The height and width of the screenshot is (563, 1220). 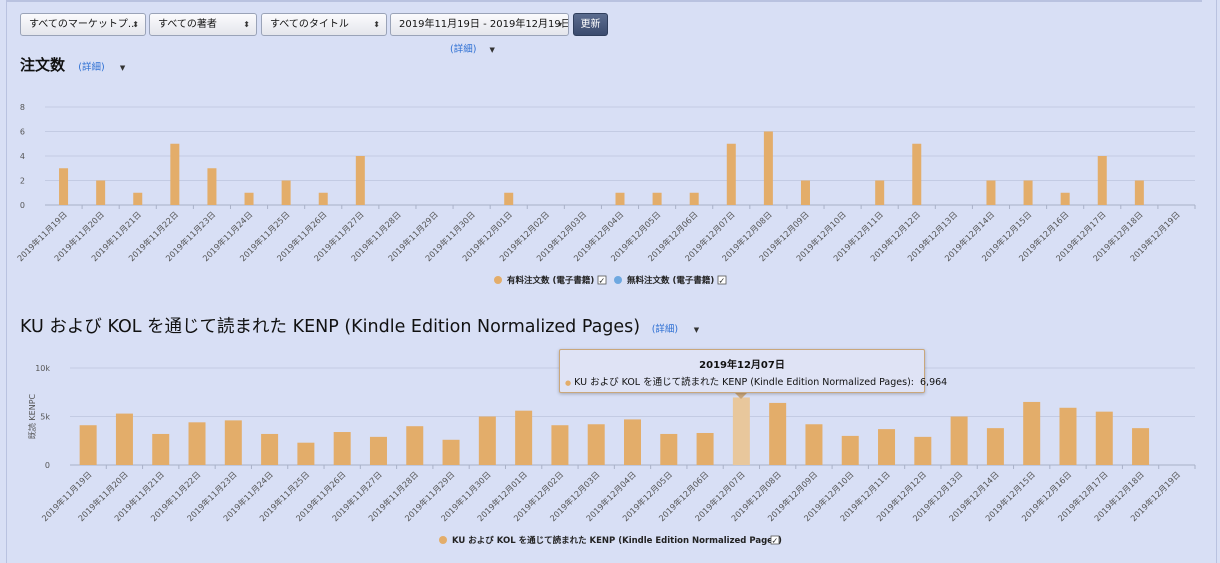 What do you see at coordinates (43, 65) in the screenshot?
I see `orders-title: 注文数` at bounding box center [43, 65].